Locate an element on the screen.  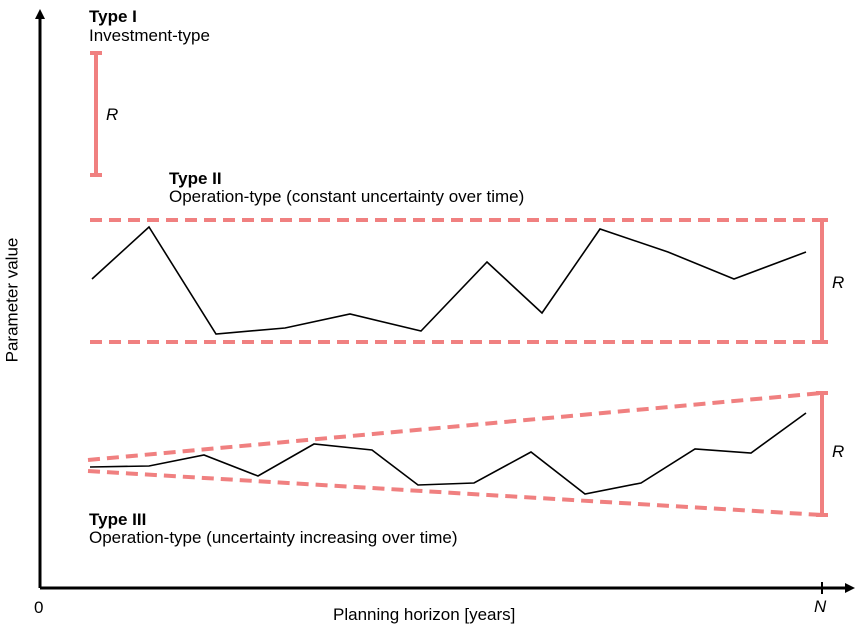
x-axis-label: Planning horizon [years] is located at coordinates (424, 614).